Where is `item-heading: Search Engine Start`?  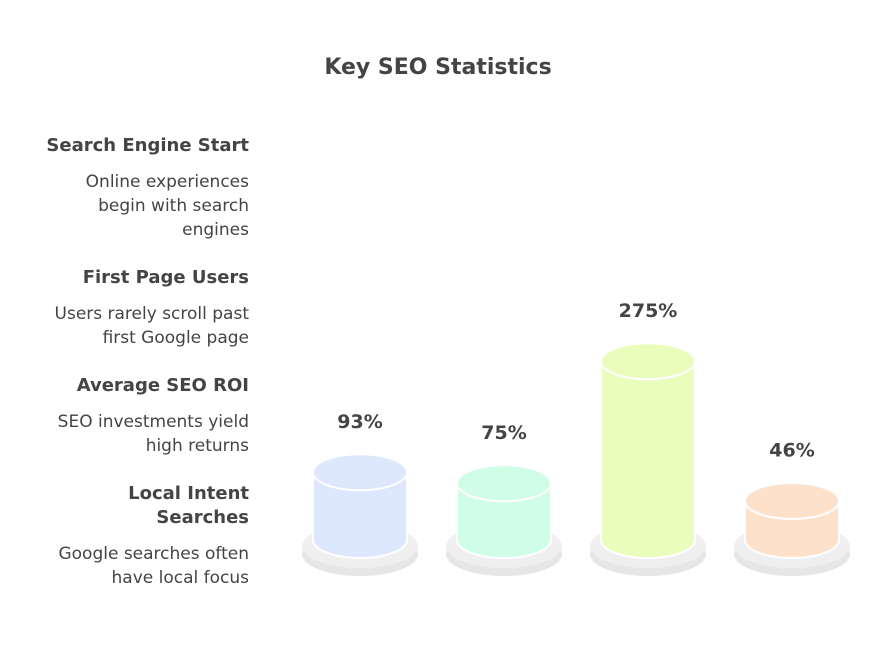
item-heading: Search Engine Start is located at coordinates (147, 145).